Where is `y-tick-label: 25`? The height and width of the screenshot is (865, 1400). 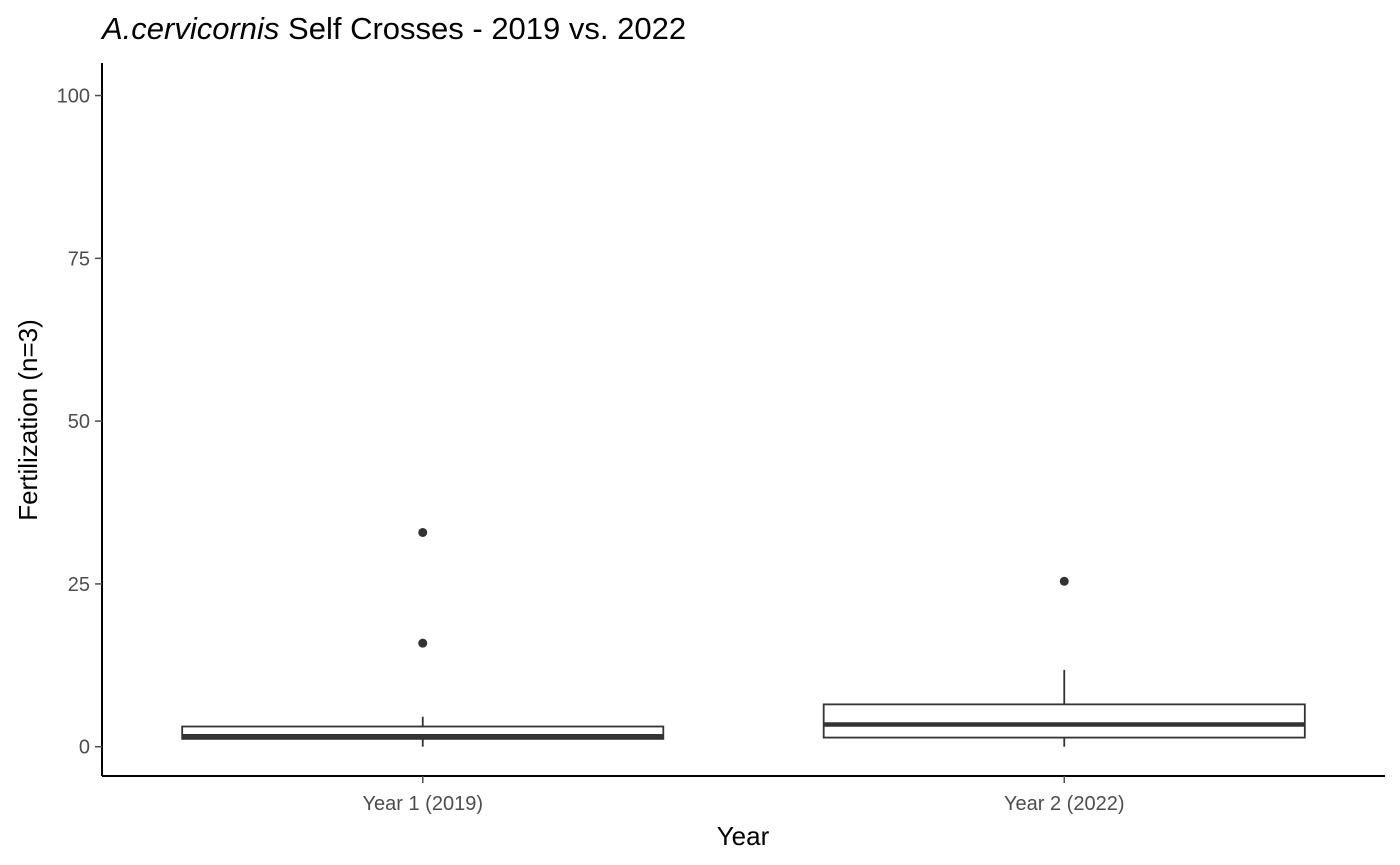
y-tick-label: 25 is located at coordinates (79, 585).